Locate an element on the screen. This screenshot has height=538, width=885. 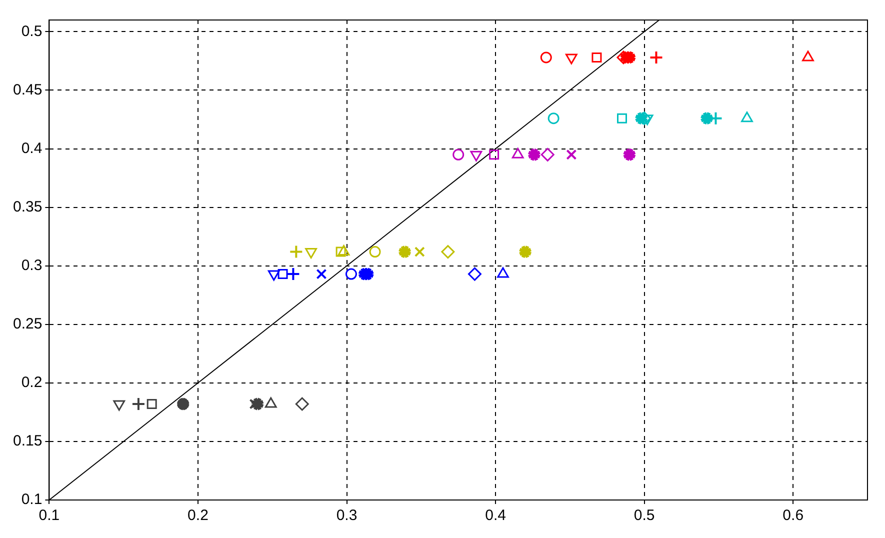
y-tick-label: 0.25 is located at coordinates (27, 324).